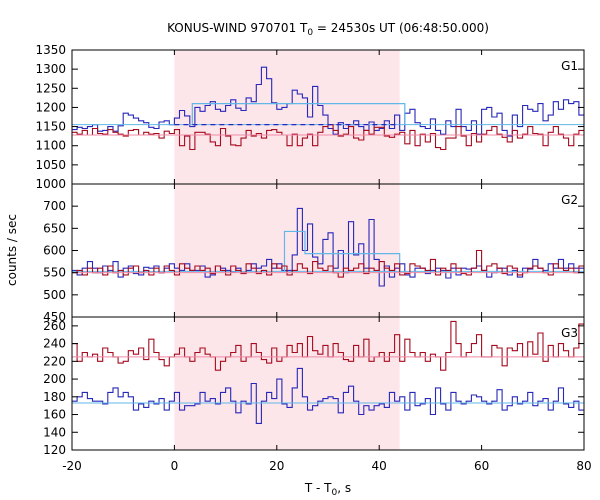  Describe the element at coordinates (54, 344) in the screenshot. I see `y-tick-label: 240` at that location.